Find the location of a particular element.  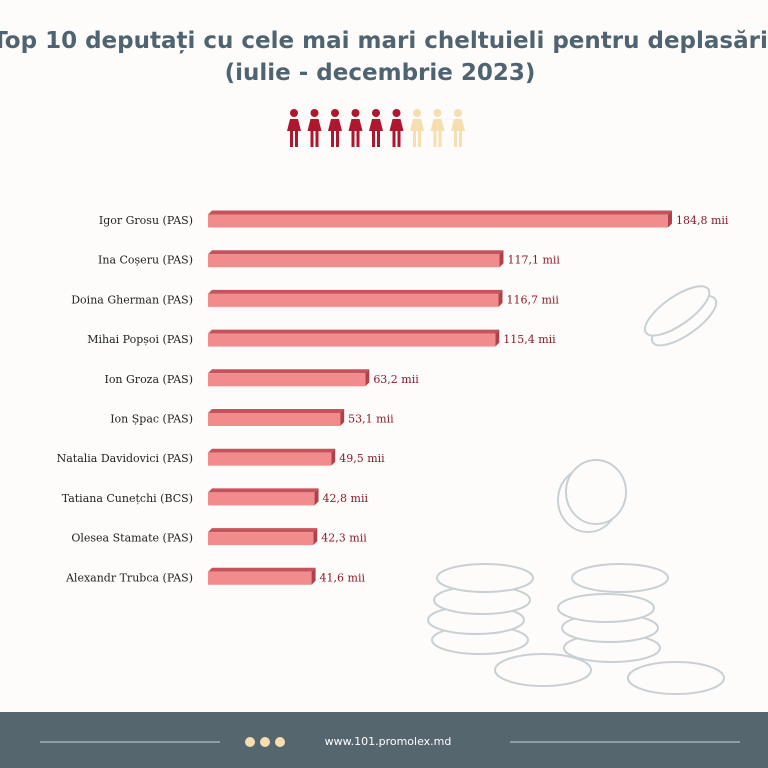

category-label: Natalia Davidovici (PAS) is located at coordinates (125, 458).